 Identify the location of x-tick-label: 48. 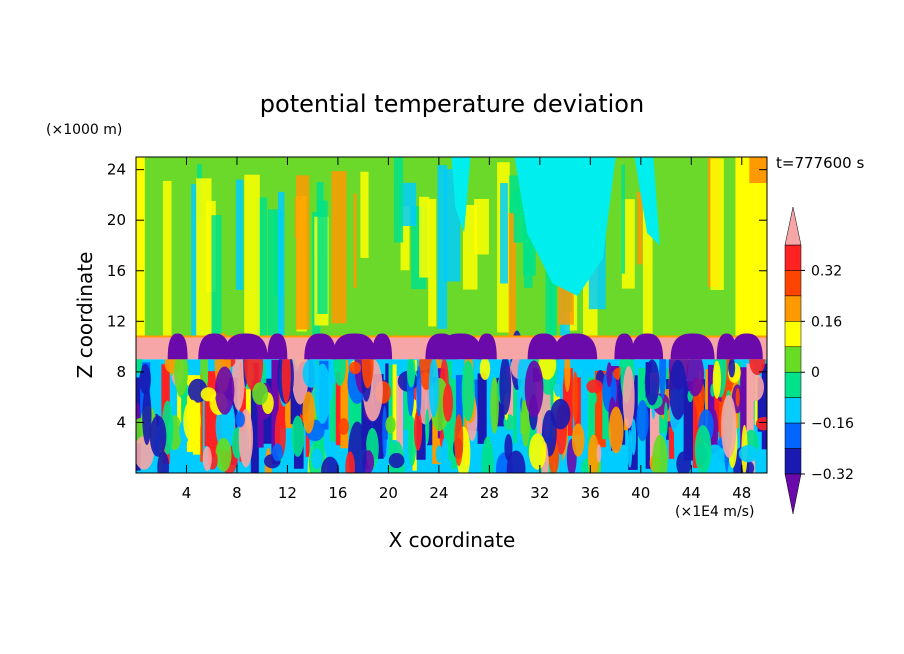
(741, 493).